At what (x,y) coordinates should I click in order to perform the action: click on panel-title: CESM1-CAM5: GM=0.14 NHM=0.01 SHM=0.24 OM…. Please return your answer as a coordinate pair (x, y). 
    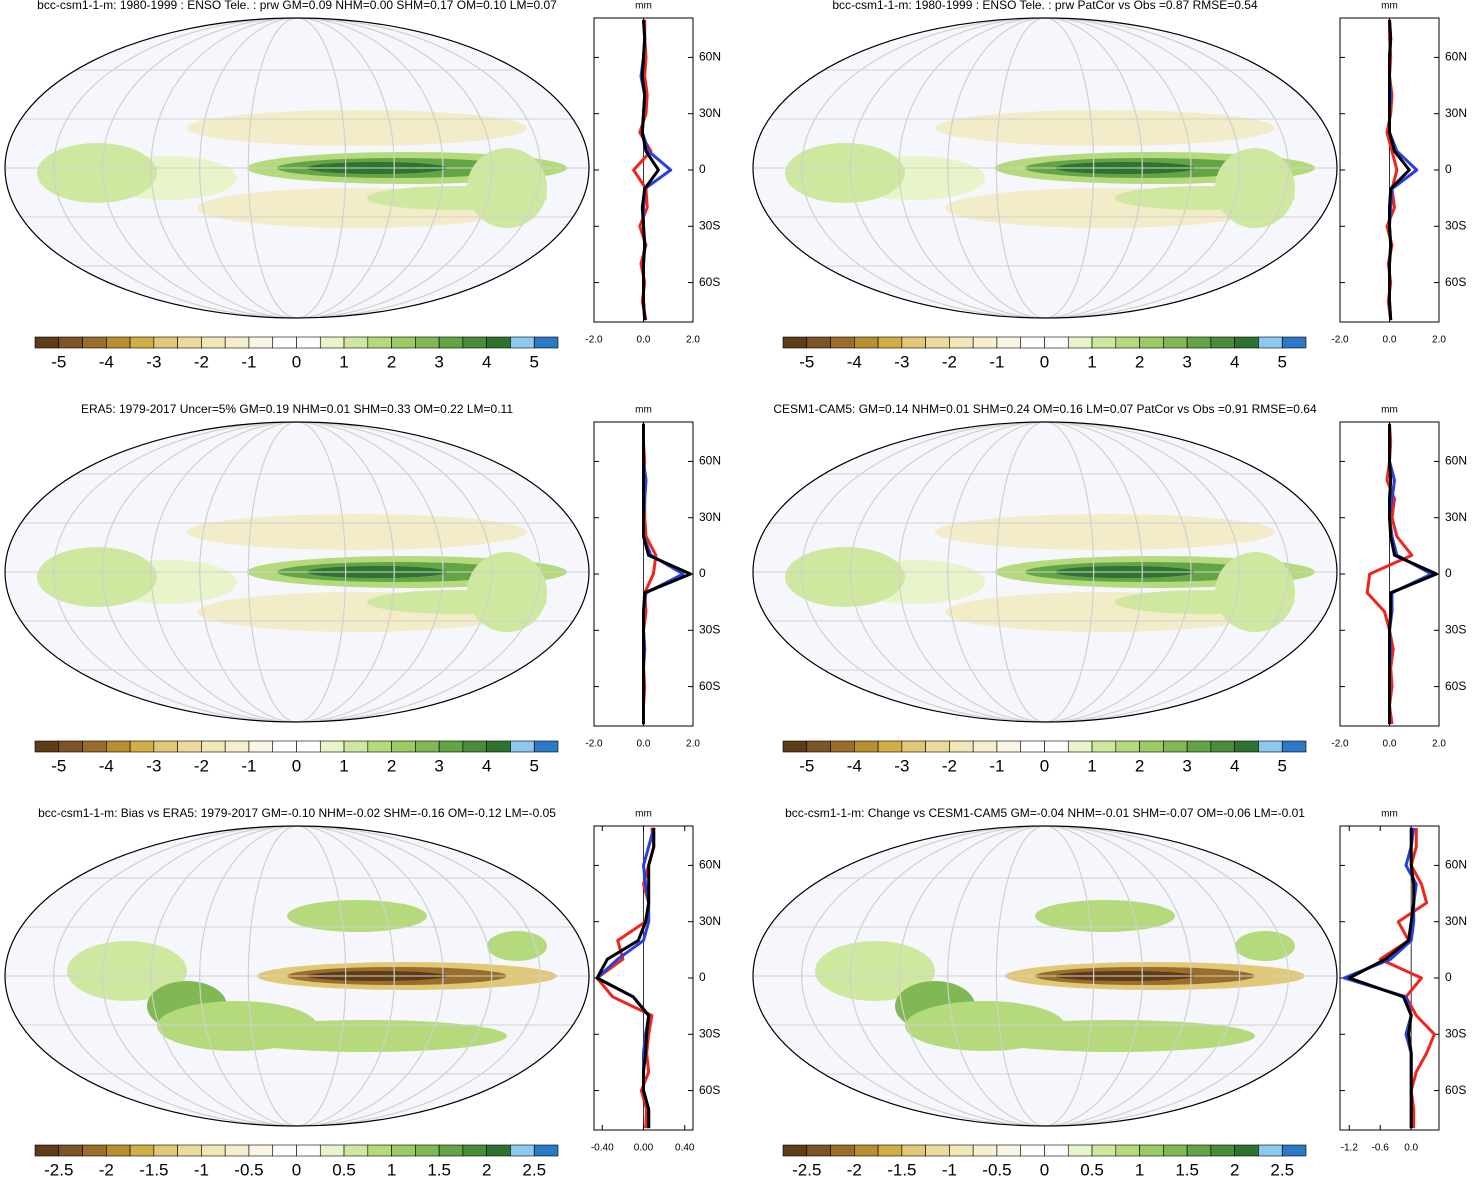
    Looking at the image, I should click on (1045, 409).